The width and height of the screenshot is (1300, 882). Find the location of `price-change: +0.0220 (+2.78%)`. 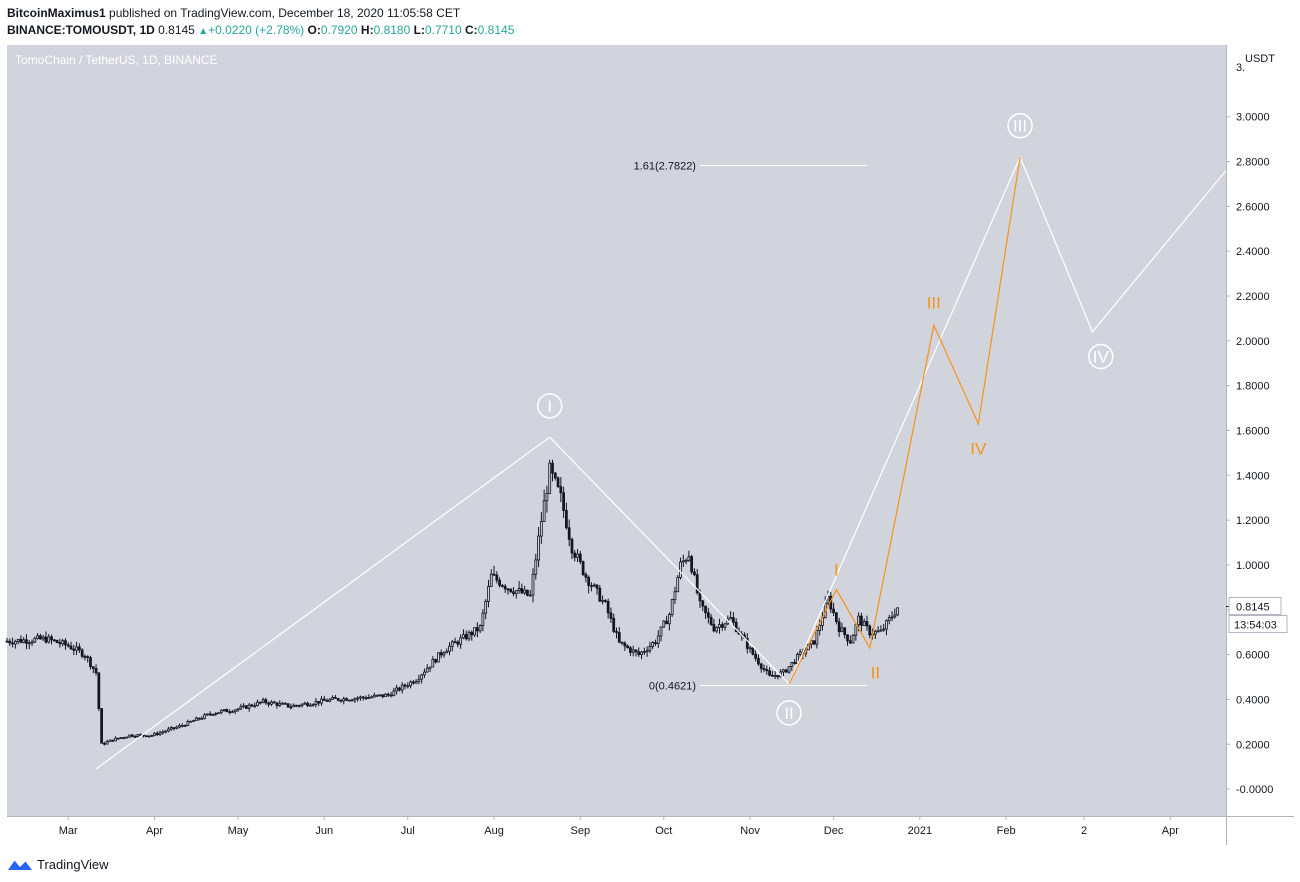

price-change: +0.0220 (+2.78%) is located at coordinates (256, 30).